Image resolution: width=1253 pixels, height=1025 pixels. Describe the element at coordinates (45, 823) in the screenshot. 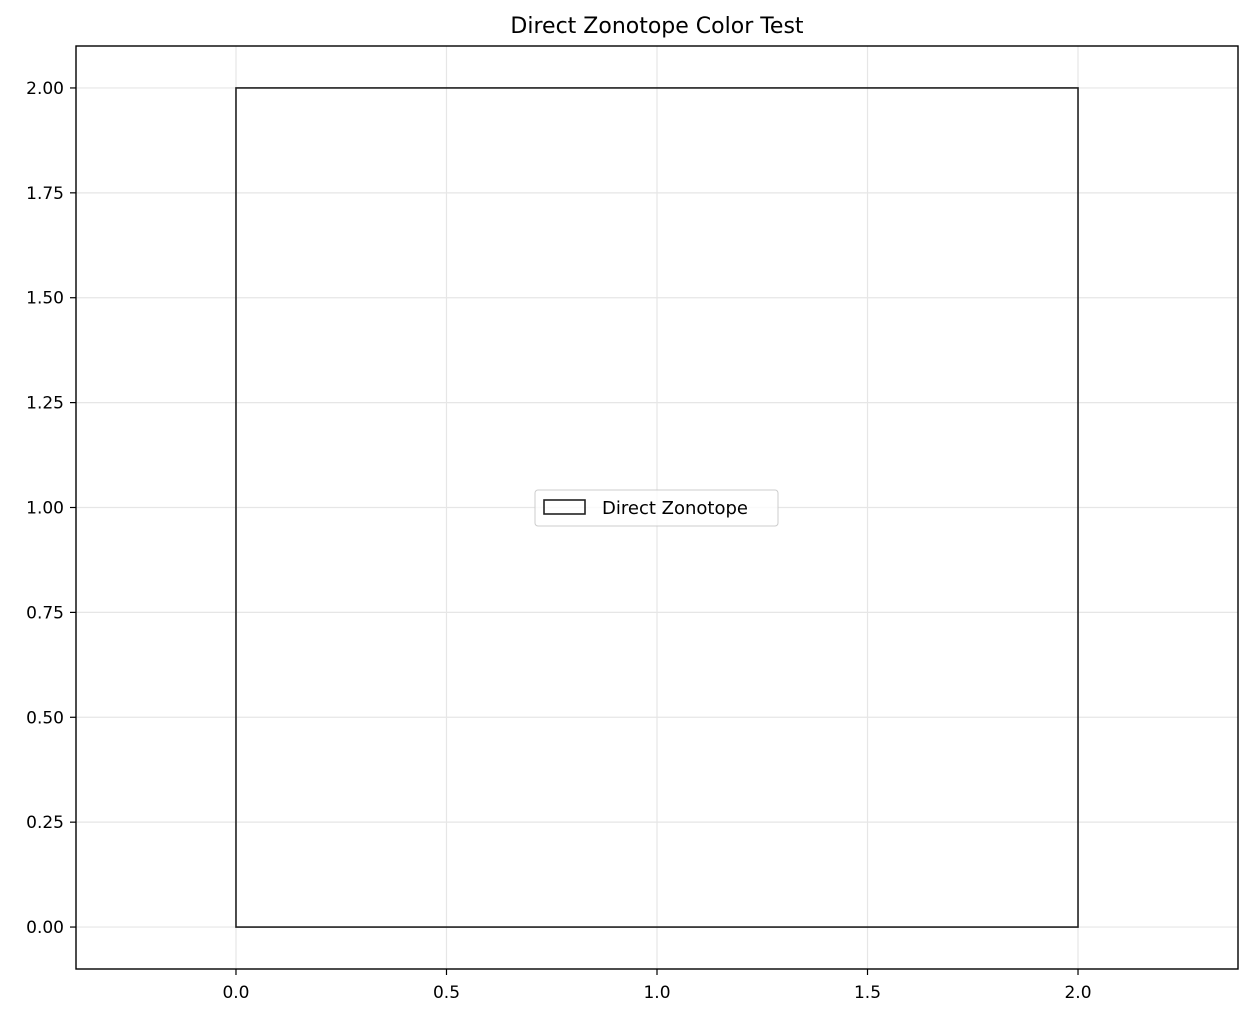

I see `y-tick-label: 0.25` at that location.